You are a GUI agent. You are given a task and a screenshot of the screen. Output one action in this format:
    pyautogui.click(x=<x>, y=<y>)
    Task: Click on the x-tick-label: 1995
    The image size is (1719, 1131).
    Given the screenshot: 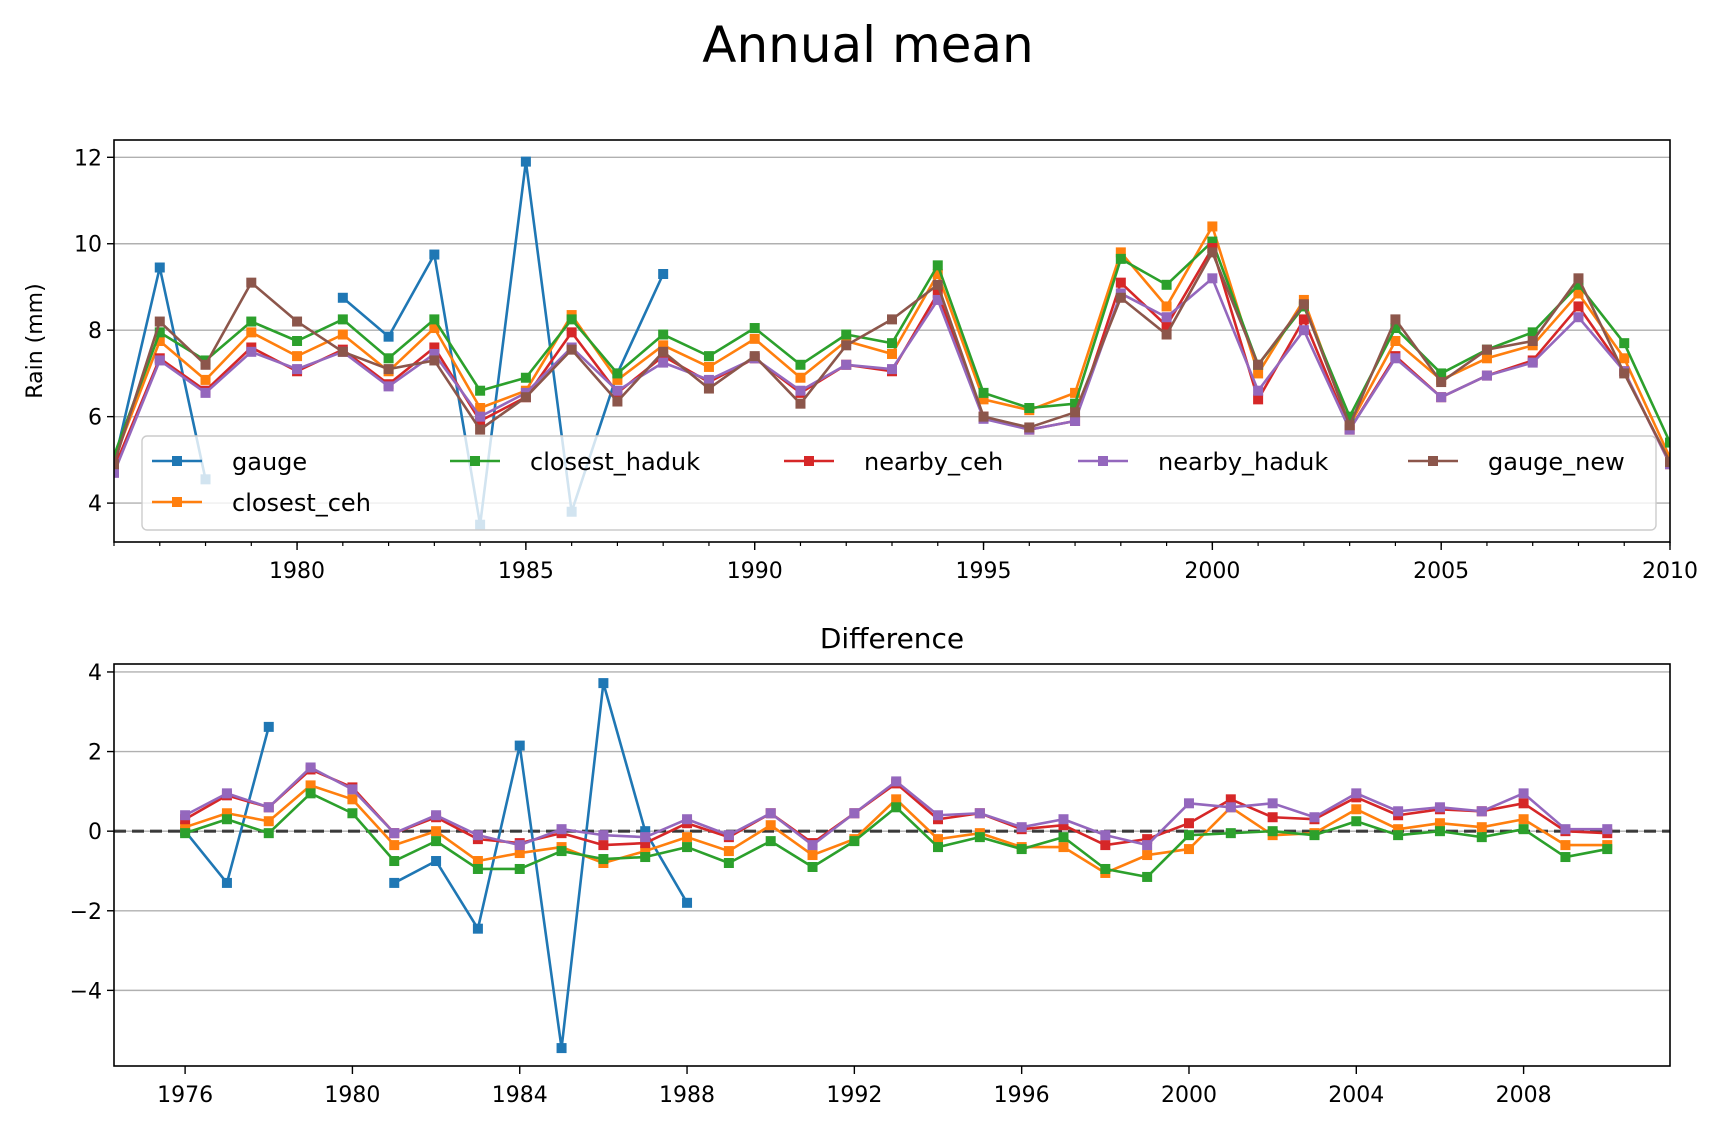 What is the action you would take?
    pyautogui.click(x=984, y=571)
    